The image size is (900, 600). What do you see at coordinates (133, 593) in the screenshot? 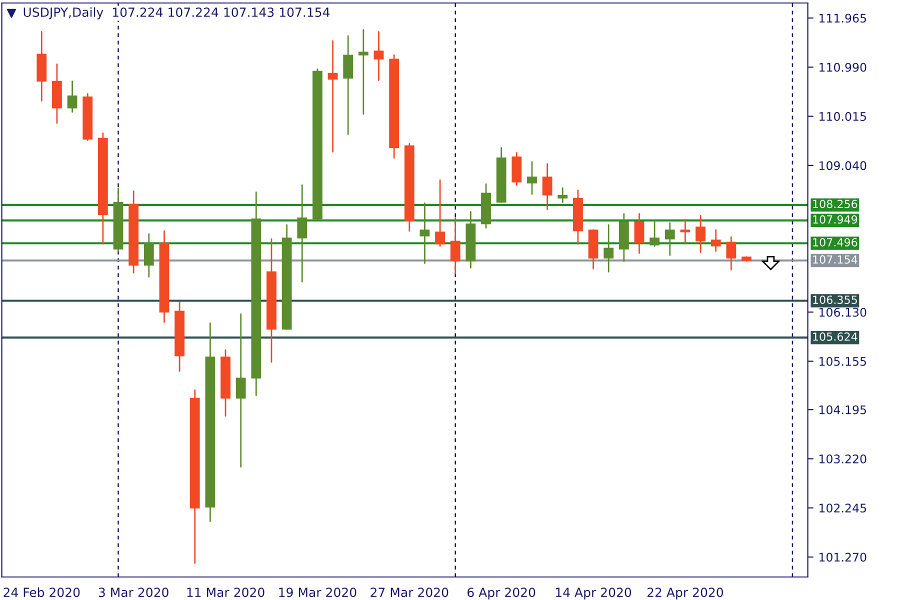
I see `x-tick-label: 3 Mar 2020` at bounding box center [133, 593].